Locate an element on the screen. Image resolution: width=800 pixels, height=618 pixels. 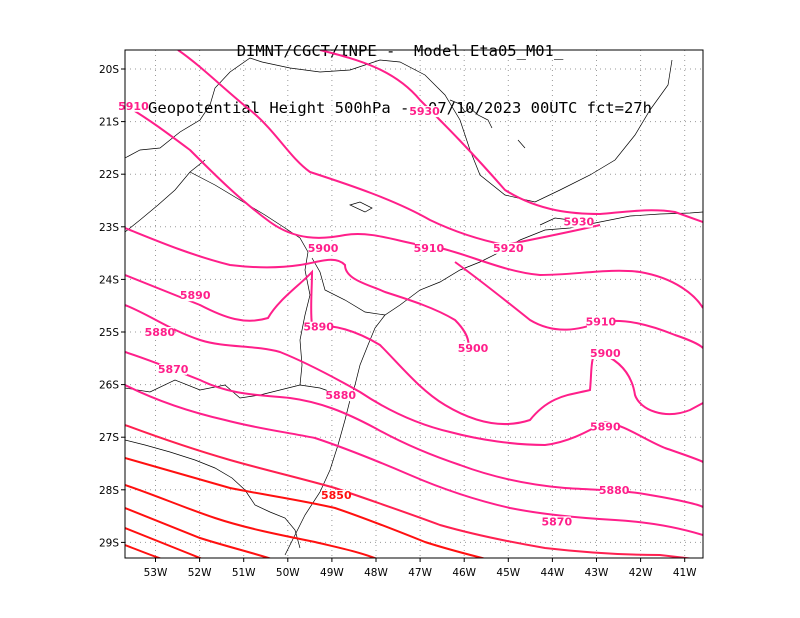
contour-label: 5920 is located at coordinates (508, 248).